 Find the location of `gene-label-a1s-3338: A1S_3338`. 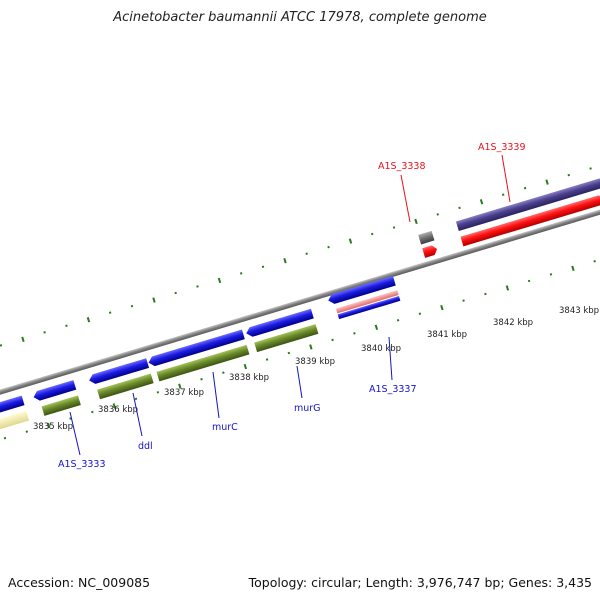

gene-label-a1s-3338: A1S_3338 is located at coordinates (402, 166).